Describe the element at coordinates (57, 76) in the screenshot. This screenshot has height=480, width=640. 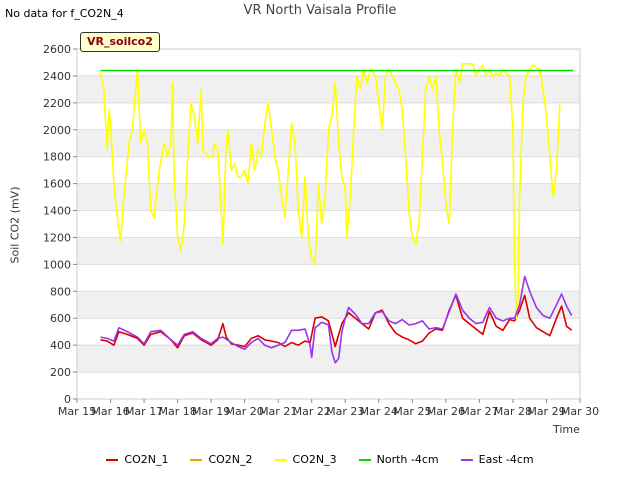
I see `y-tick-label: 2400` at that location.